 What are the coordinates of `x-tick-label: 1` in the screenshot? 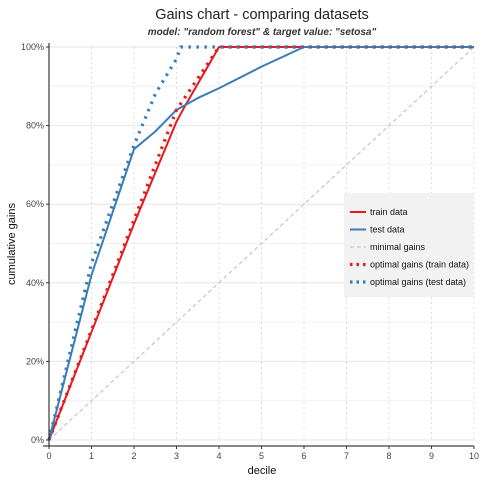 It's located at (91, 456).